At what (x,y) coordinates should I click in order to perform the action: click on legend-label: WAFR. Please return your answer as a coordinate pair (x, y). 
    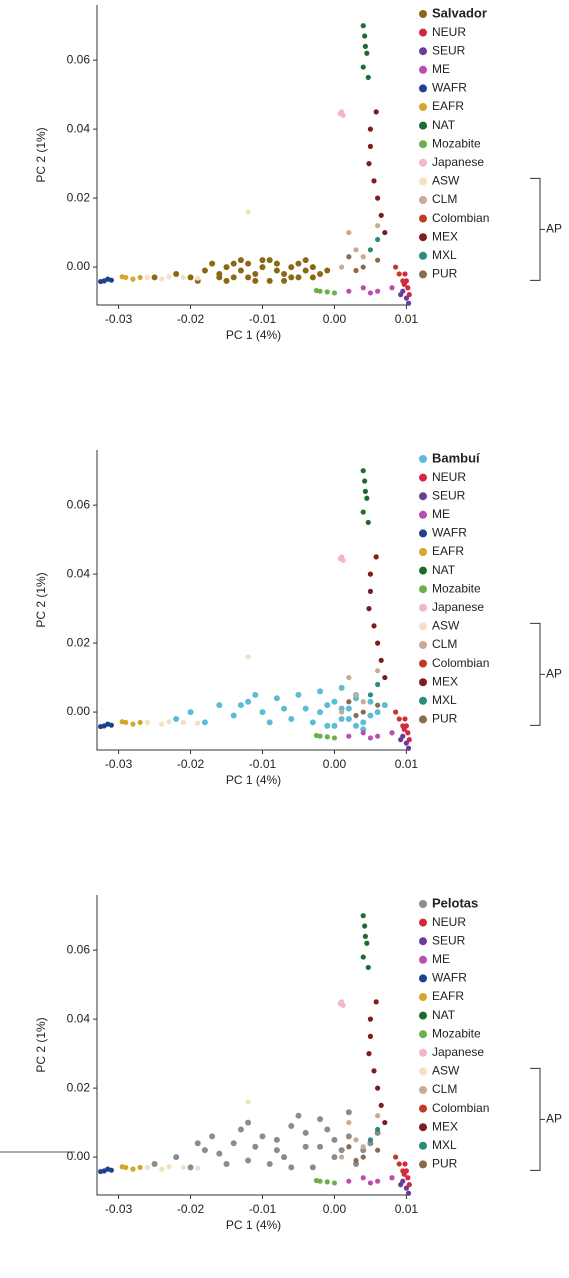
    Looking at the image, I should click on (449, 533).